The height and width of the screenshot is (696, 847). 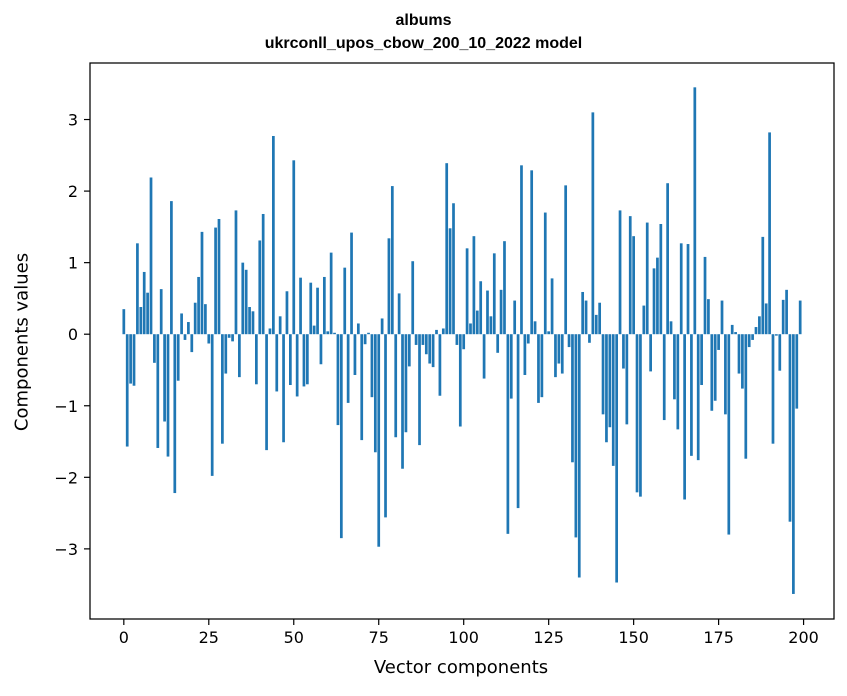 I want to click on y-tick-label: −2, so click(x=66, y=477).